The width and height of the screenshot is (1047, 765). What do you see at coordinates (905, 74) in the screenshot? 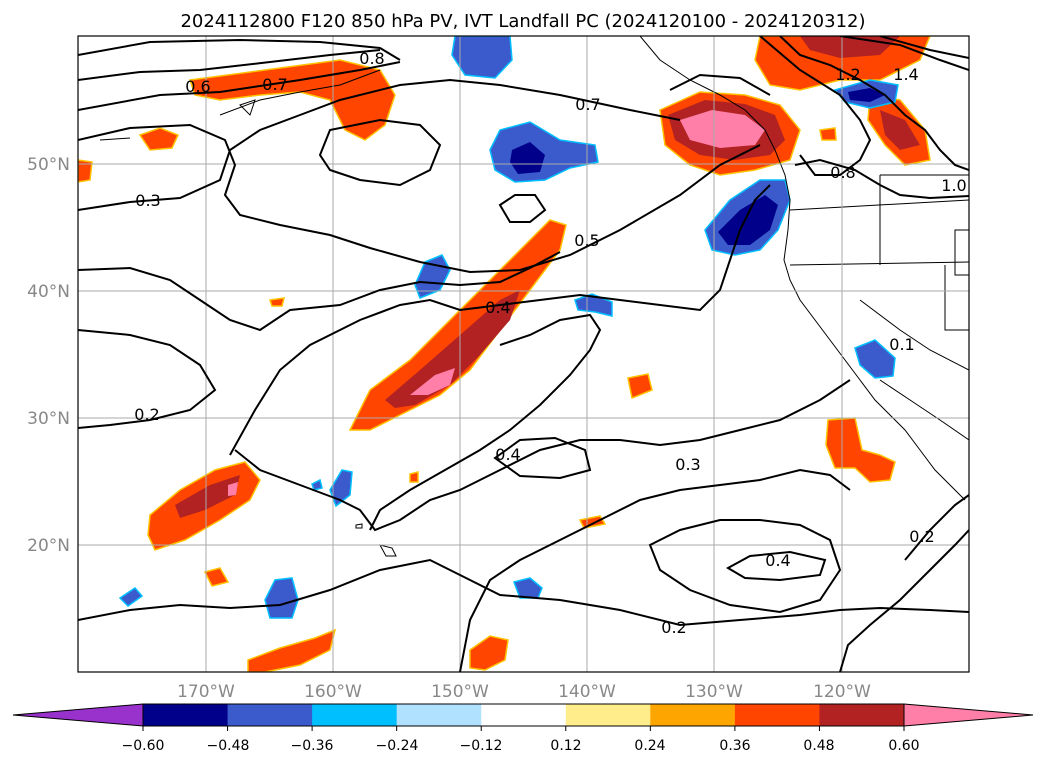
I see `contour-label: 1.4` at bounding box center [905, 74].